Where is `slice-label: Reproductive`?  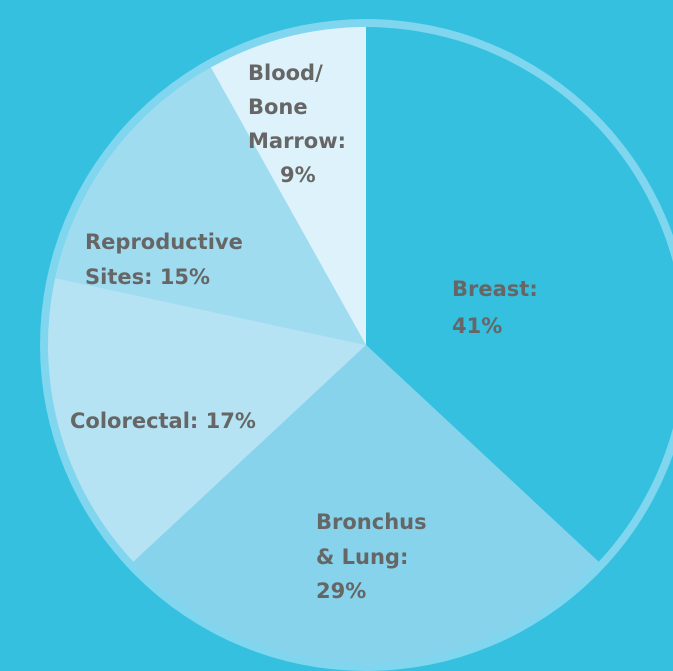 slice-label: Reproductive is located at coordinates (164, 242).